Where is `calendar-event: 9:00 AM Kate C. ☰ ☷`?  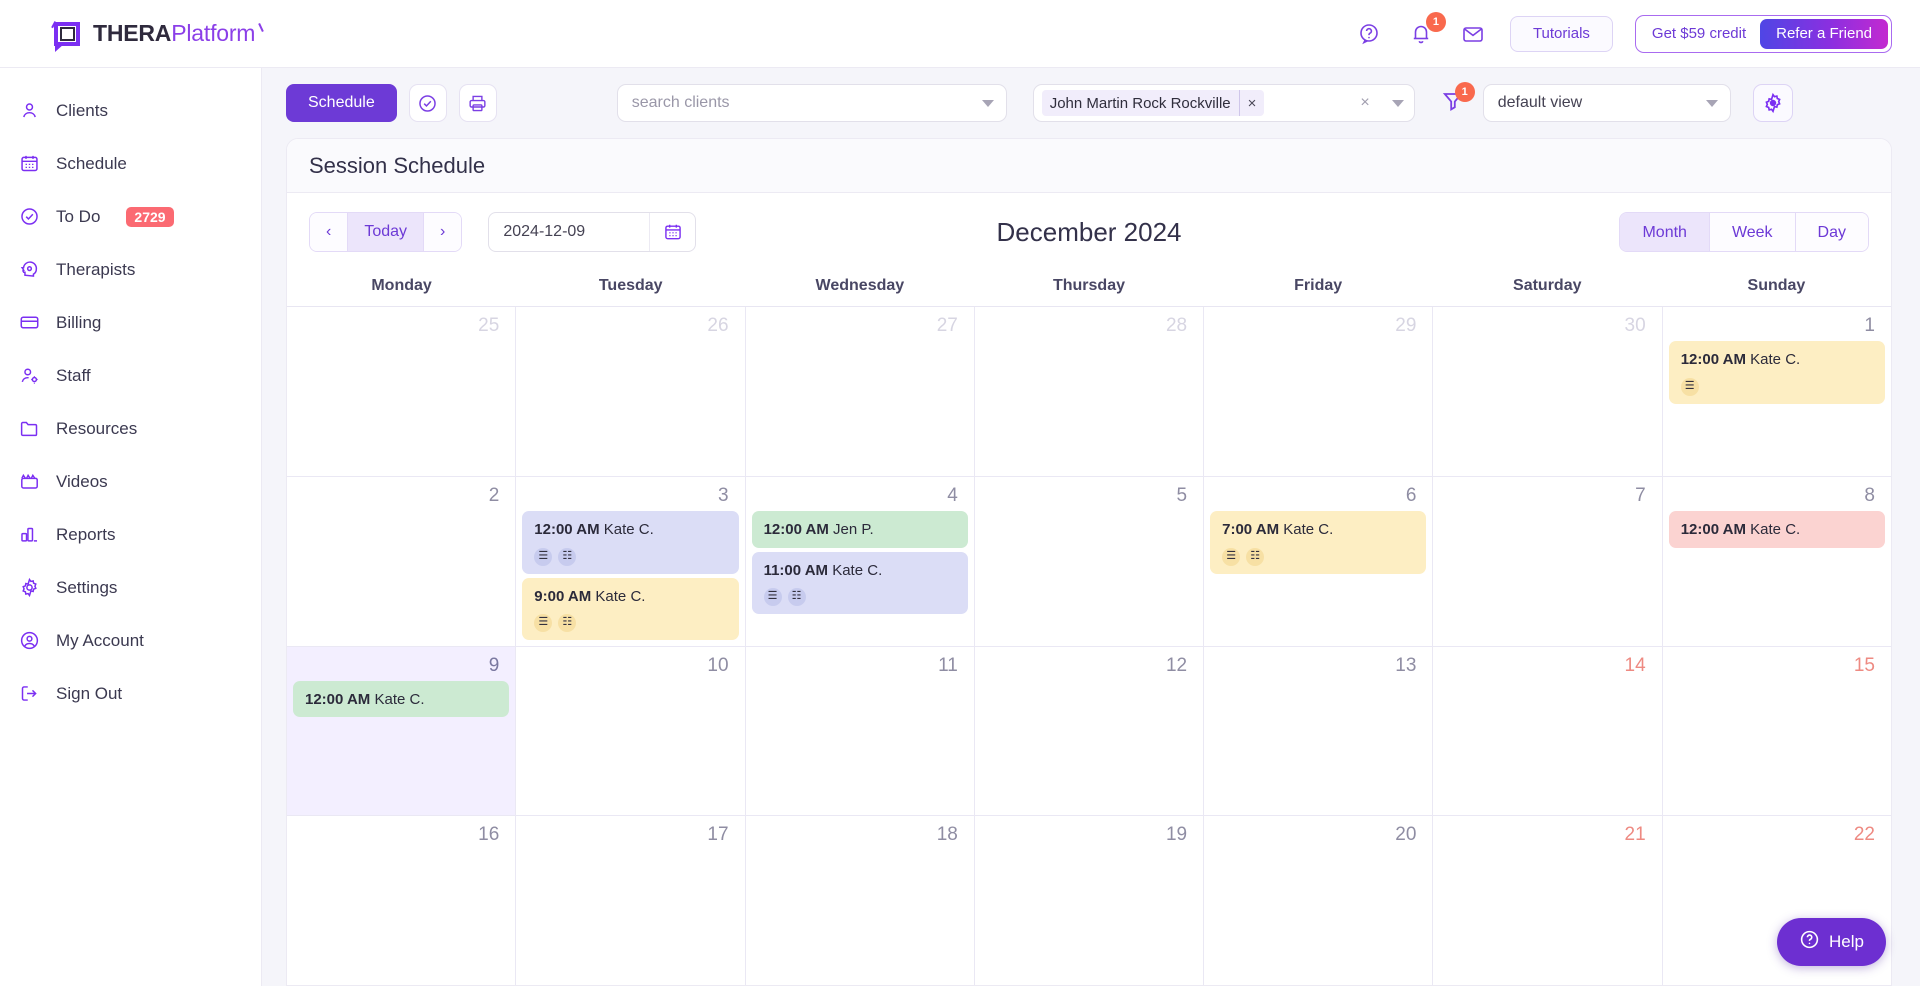 calendar-event: 9:00 AM Kate C. ☰ ☷ is located at coordinates (630, 609).